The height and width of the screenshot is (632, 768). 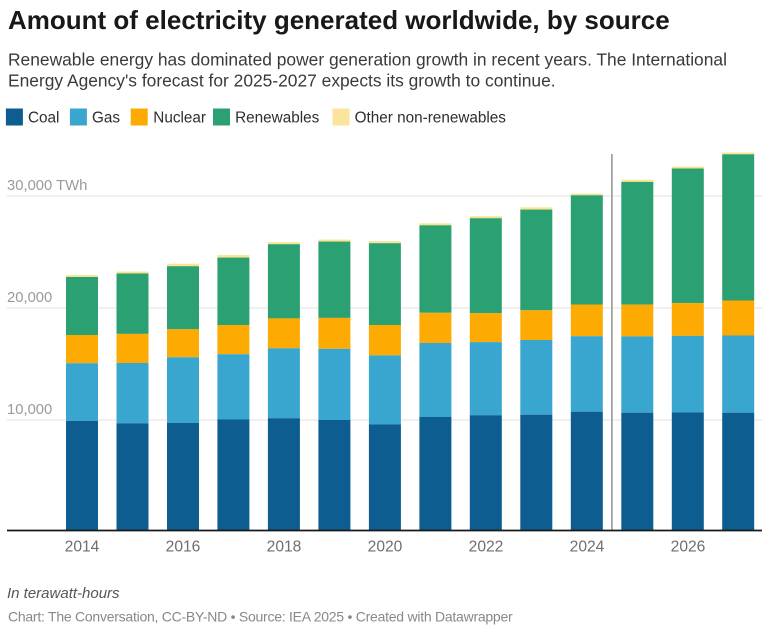 What do you see at coordinates (82, 547) in the screenshot?
I see `svg-text: 2014` at bounding box center [82, 547].